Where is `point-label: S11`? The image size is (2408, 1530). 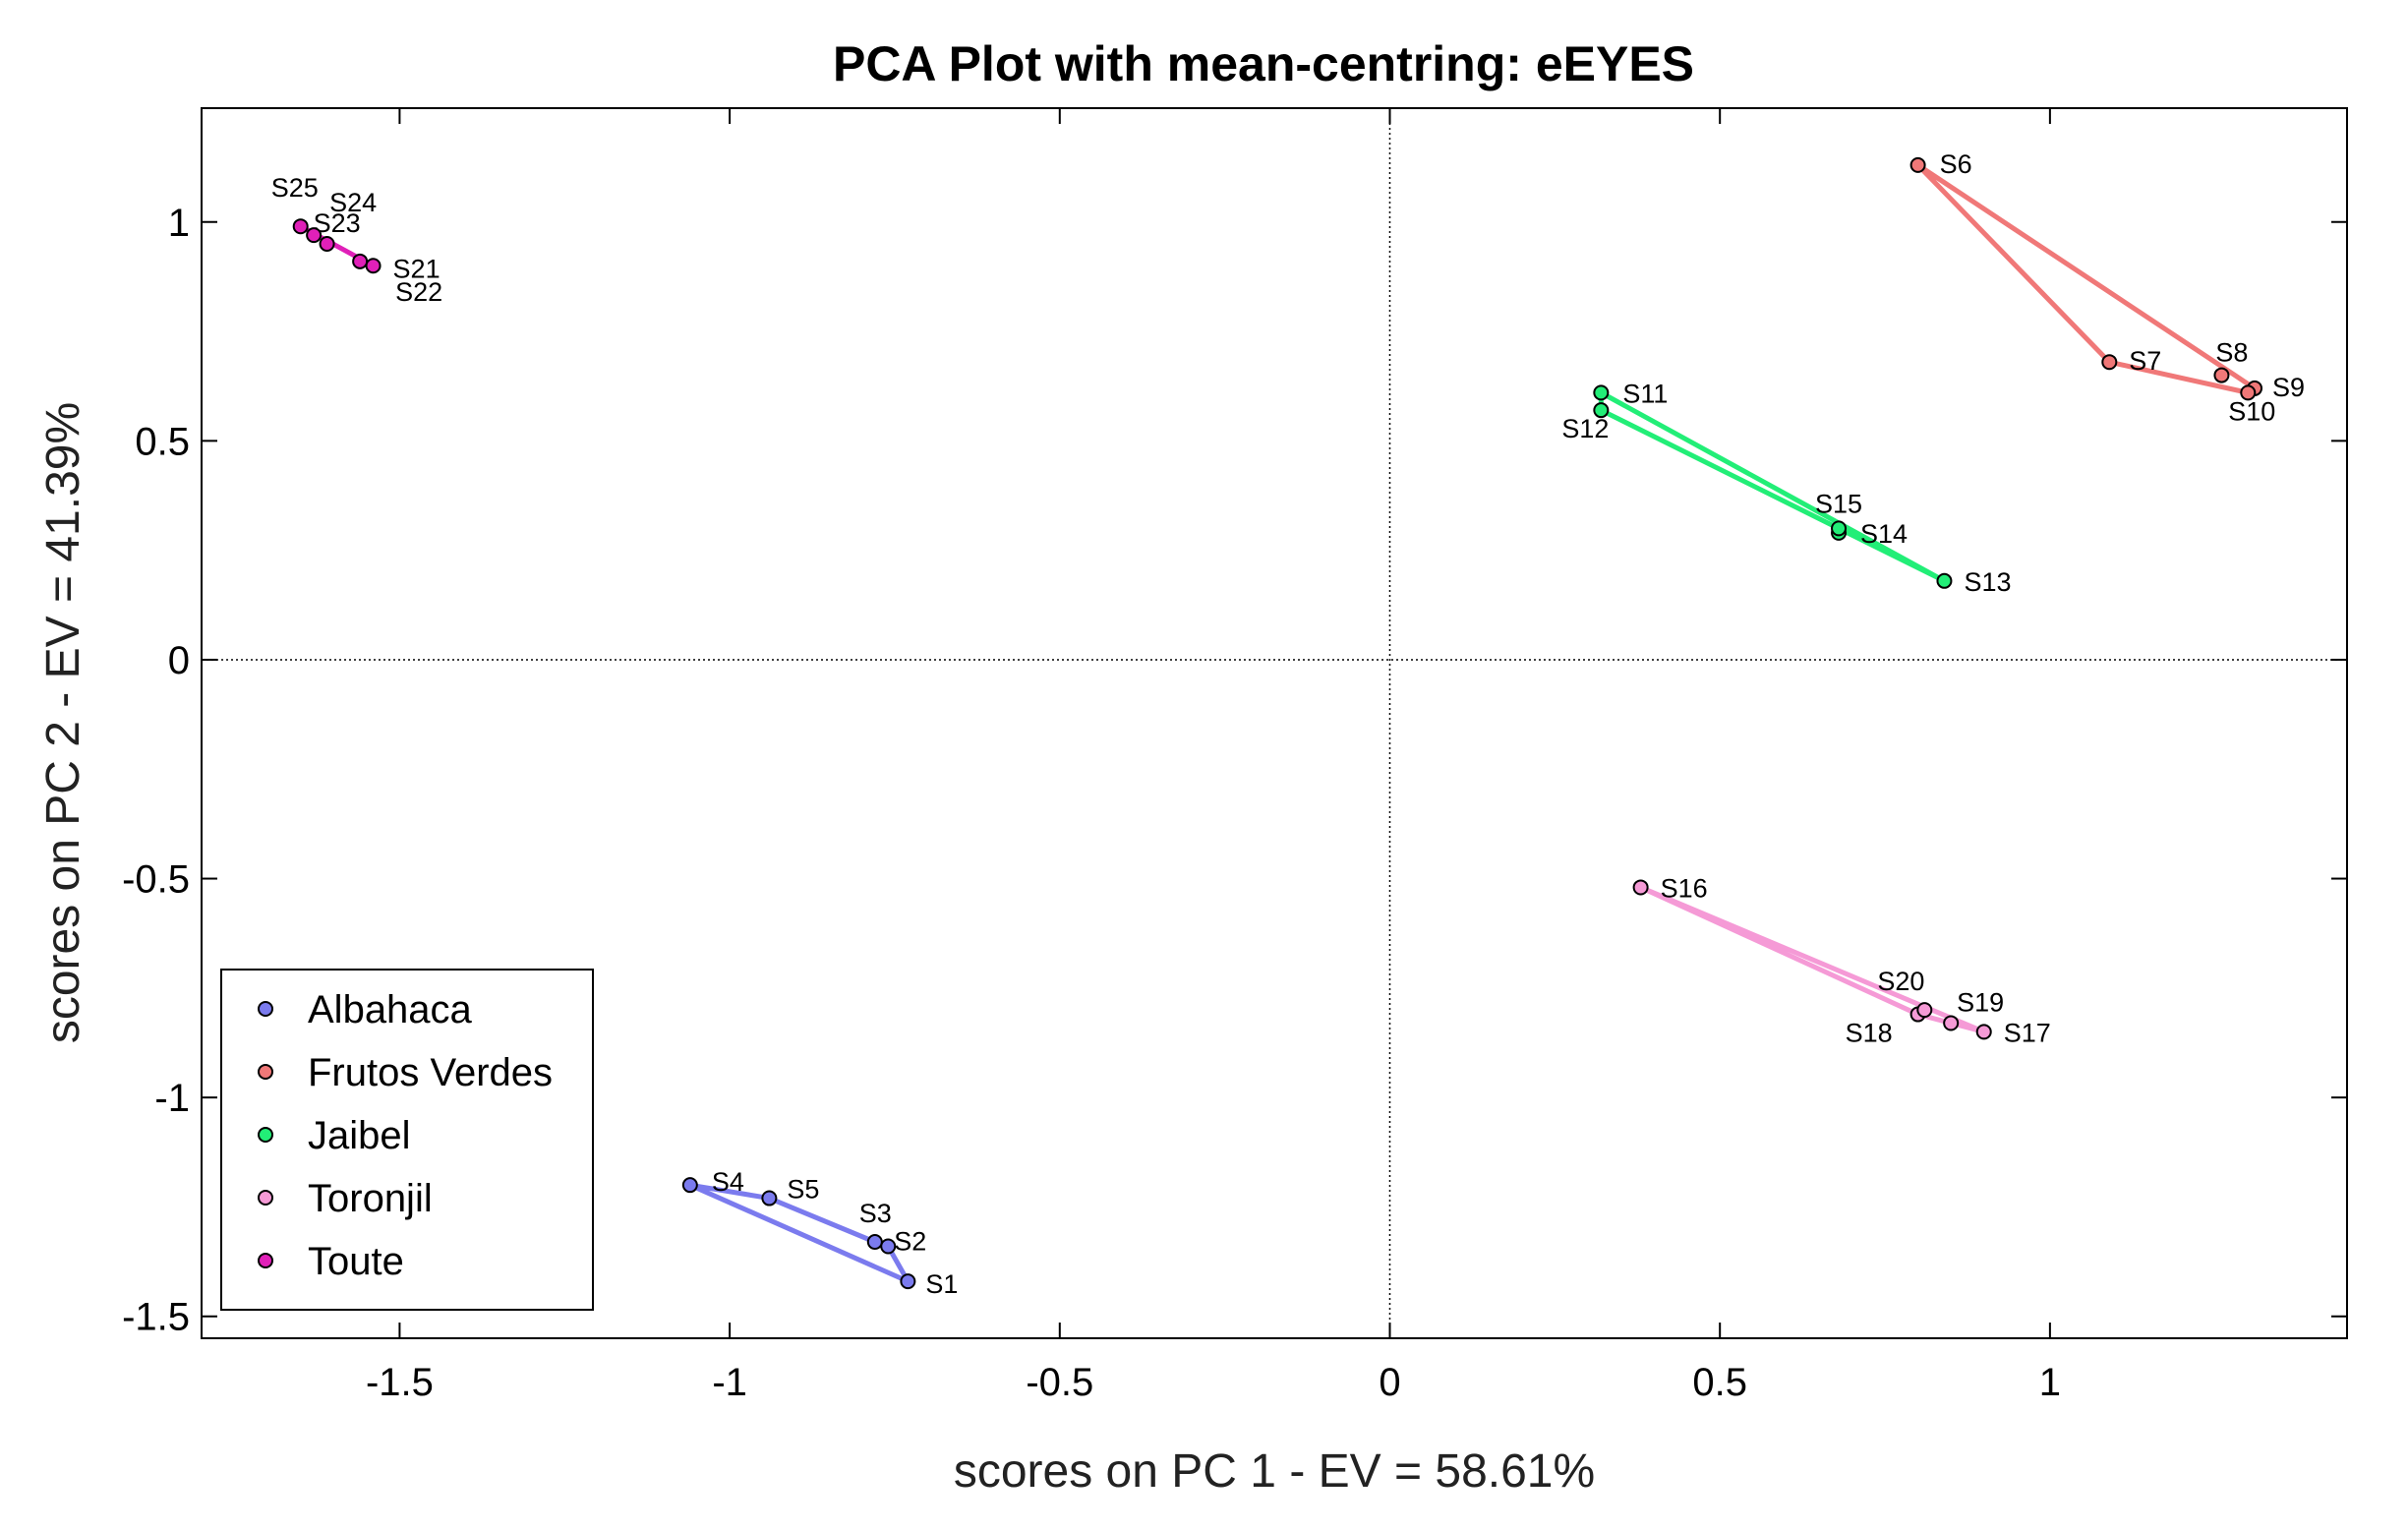 point-label: S11 is located at coordinates (1645, 393).